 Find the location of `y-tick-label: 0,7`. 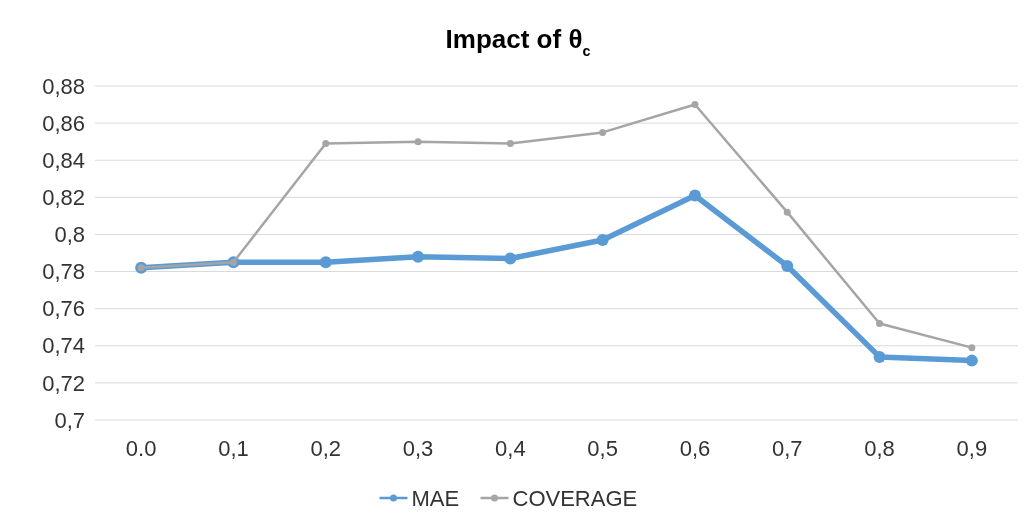

y-tick-label: 0,7 is located at coordinates (69, 420).